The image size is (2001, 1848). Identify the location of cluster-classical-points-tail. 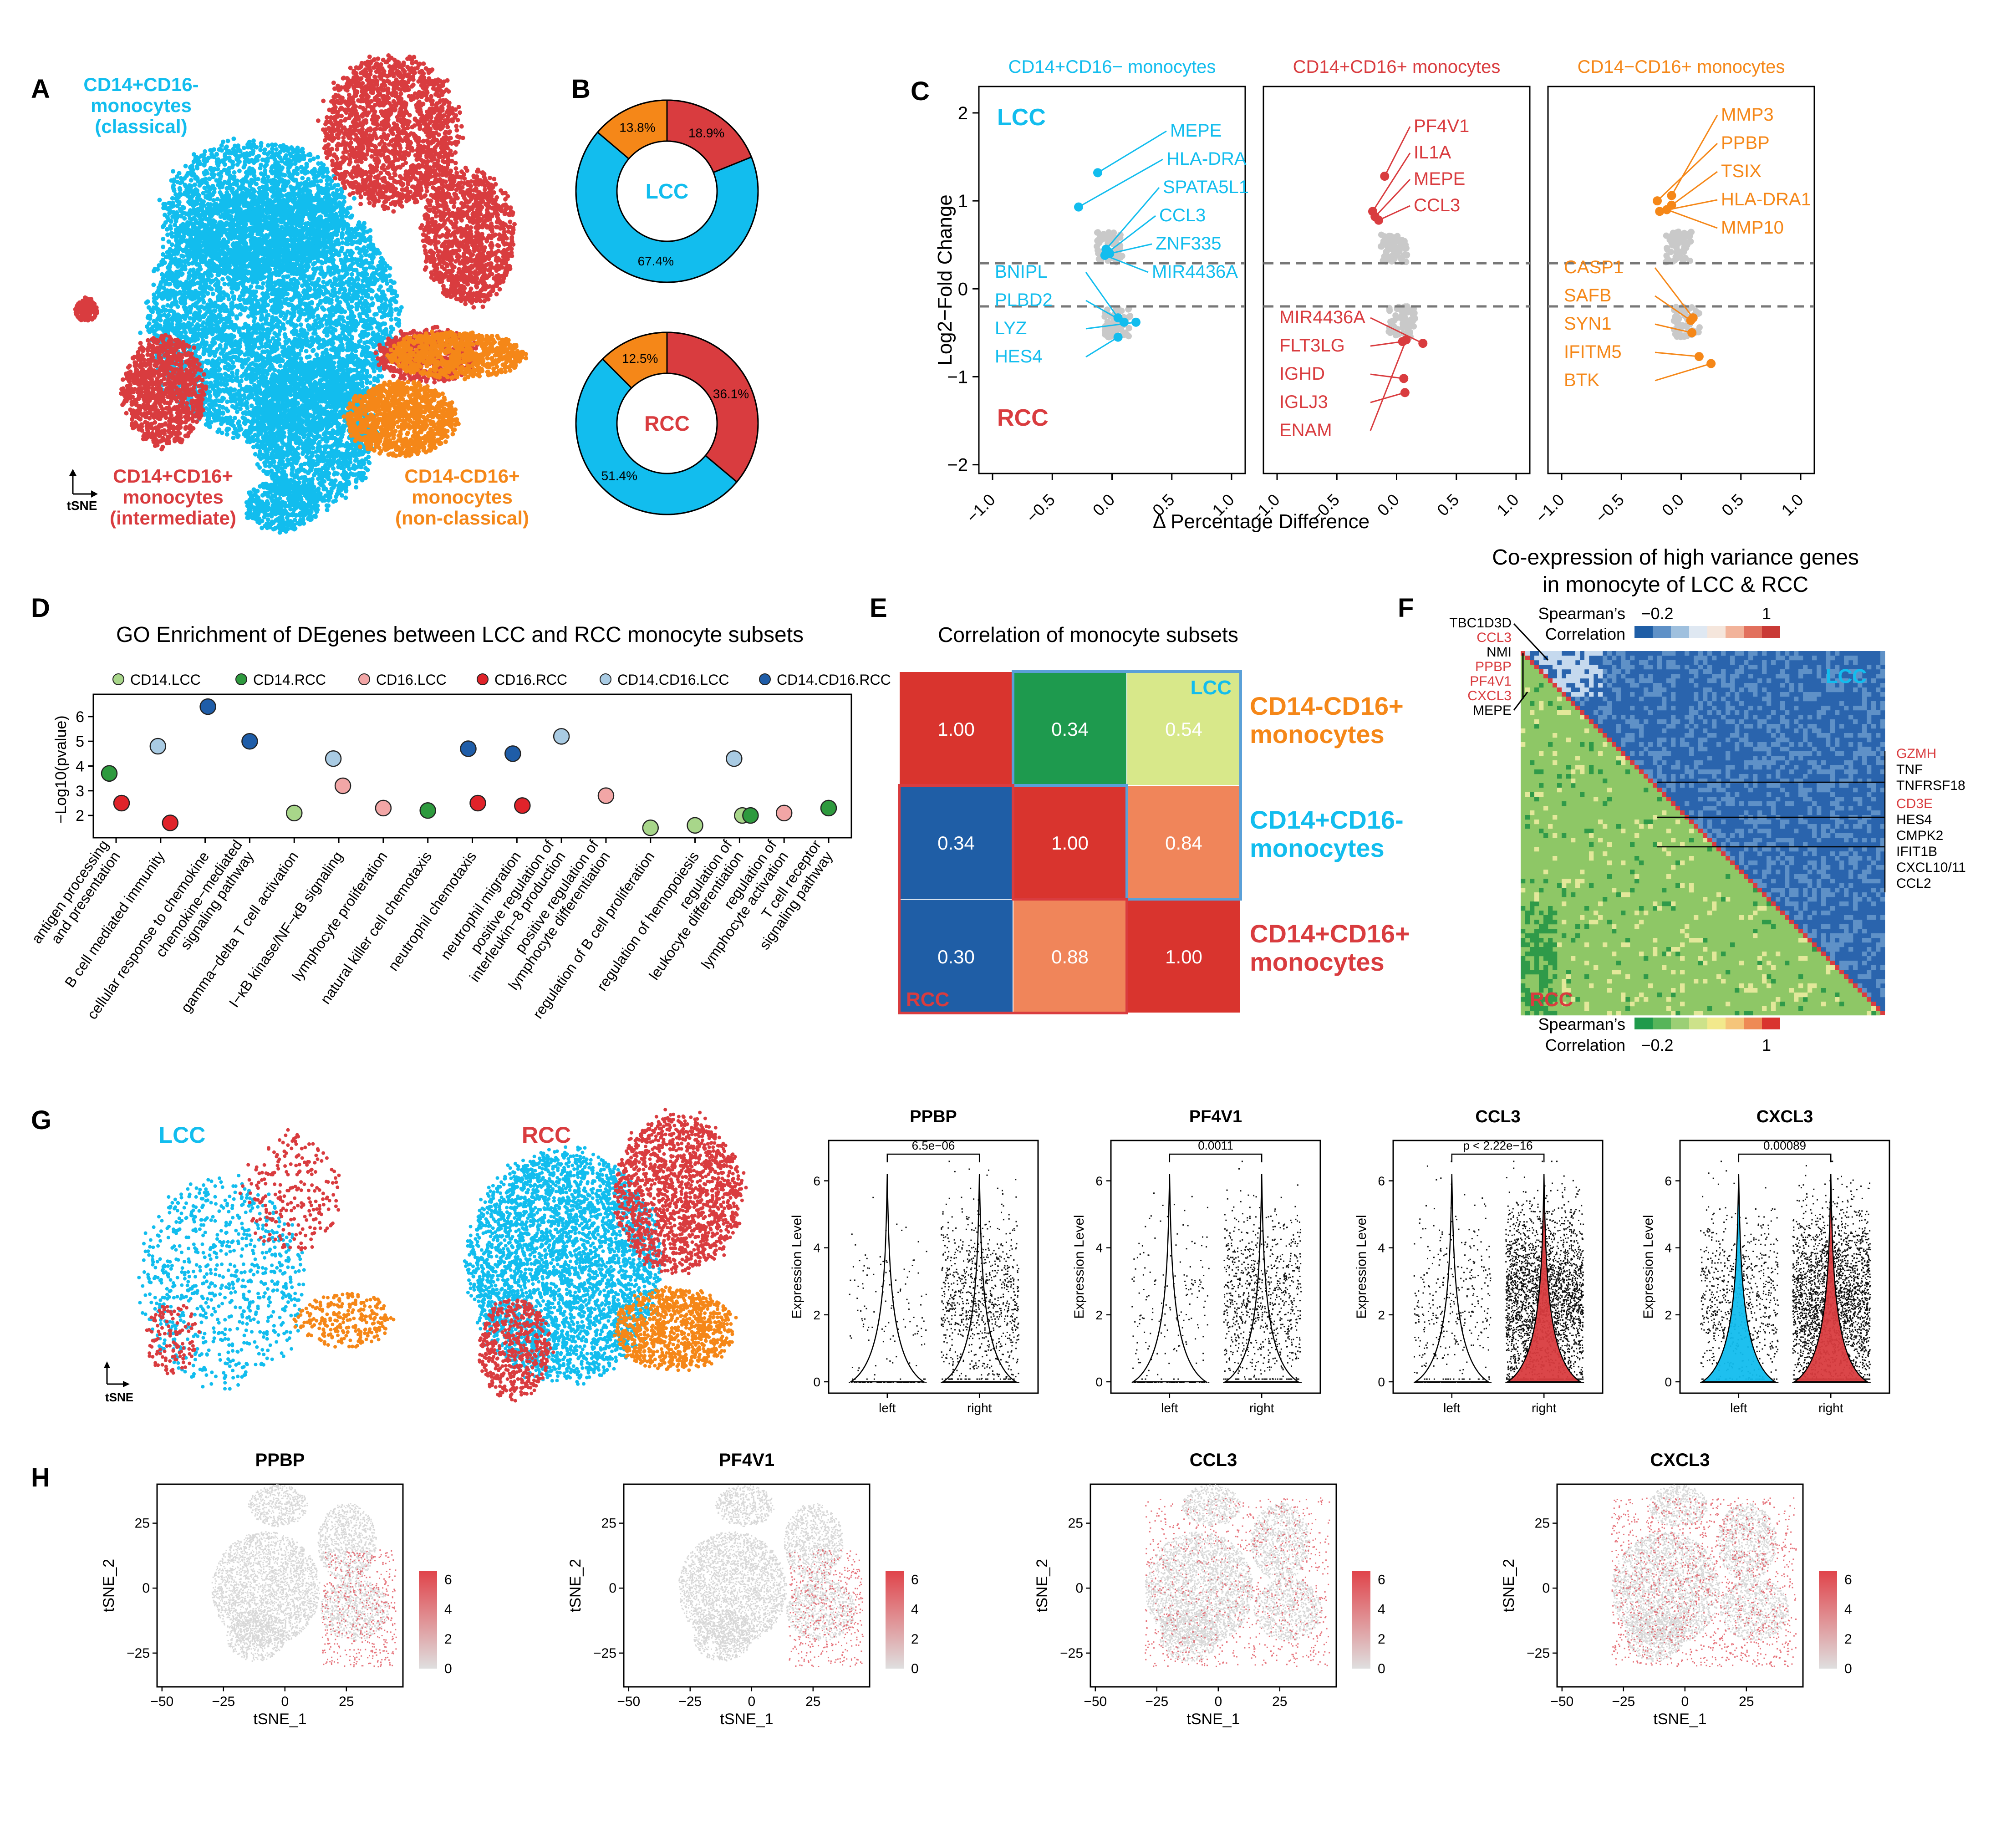
(282, 506).